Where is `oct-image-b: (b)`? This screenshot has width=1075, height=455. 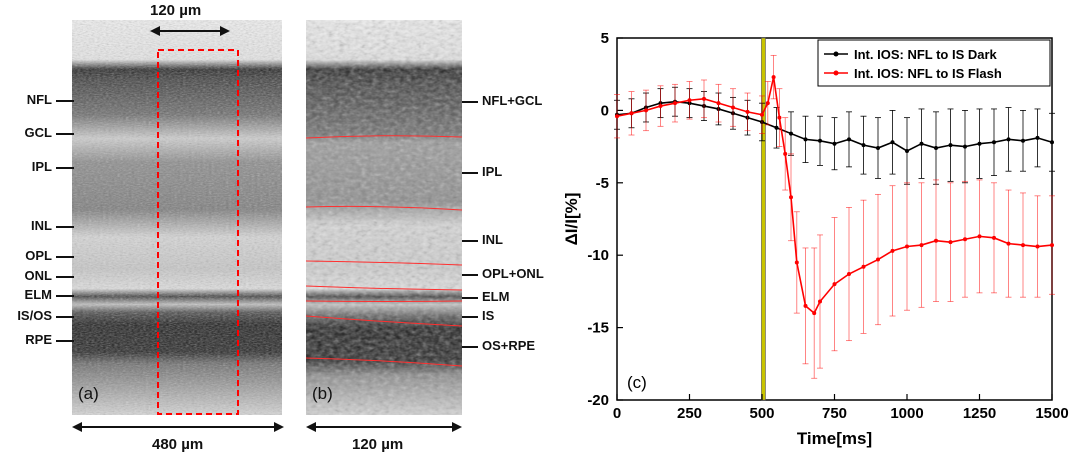 oct-image-b: (b) is located at coordinates (384, 217).